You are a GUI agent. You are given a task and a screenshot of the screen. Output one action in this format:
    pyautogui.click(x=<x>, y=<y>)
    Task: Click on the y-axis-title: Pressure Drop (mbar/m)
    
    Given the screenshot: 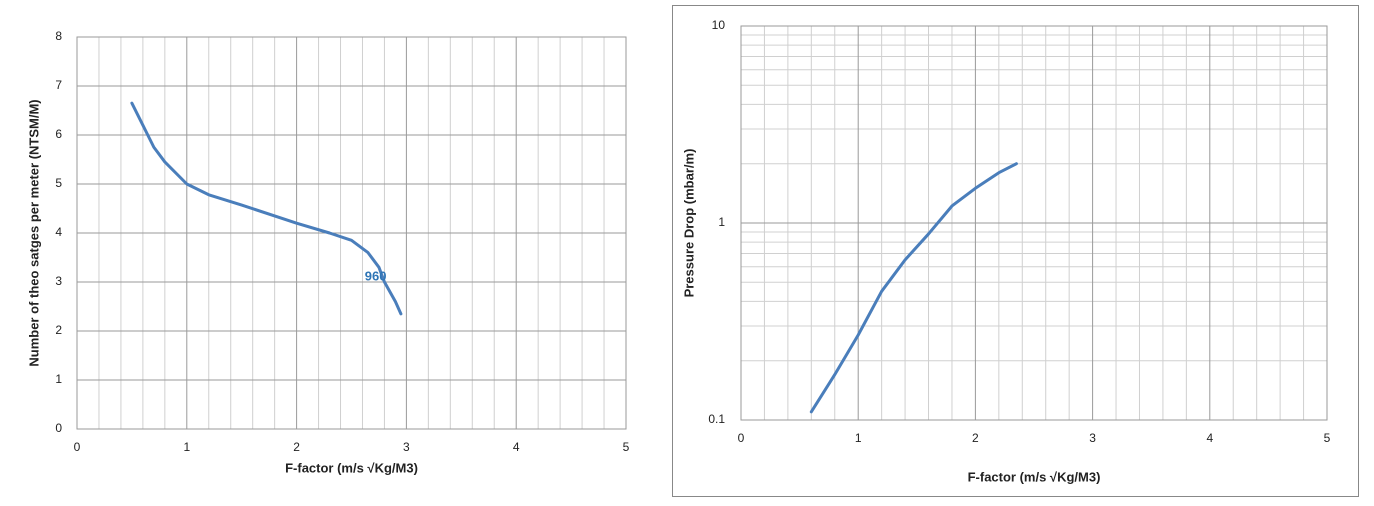 What is the action you would take?
    pyautogui.click(x=688, y=223)
    